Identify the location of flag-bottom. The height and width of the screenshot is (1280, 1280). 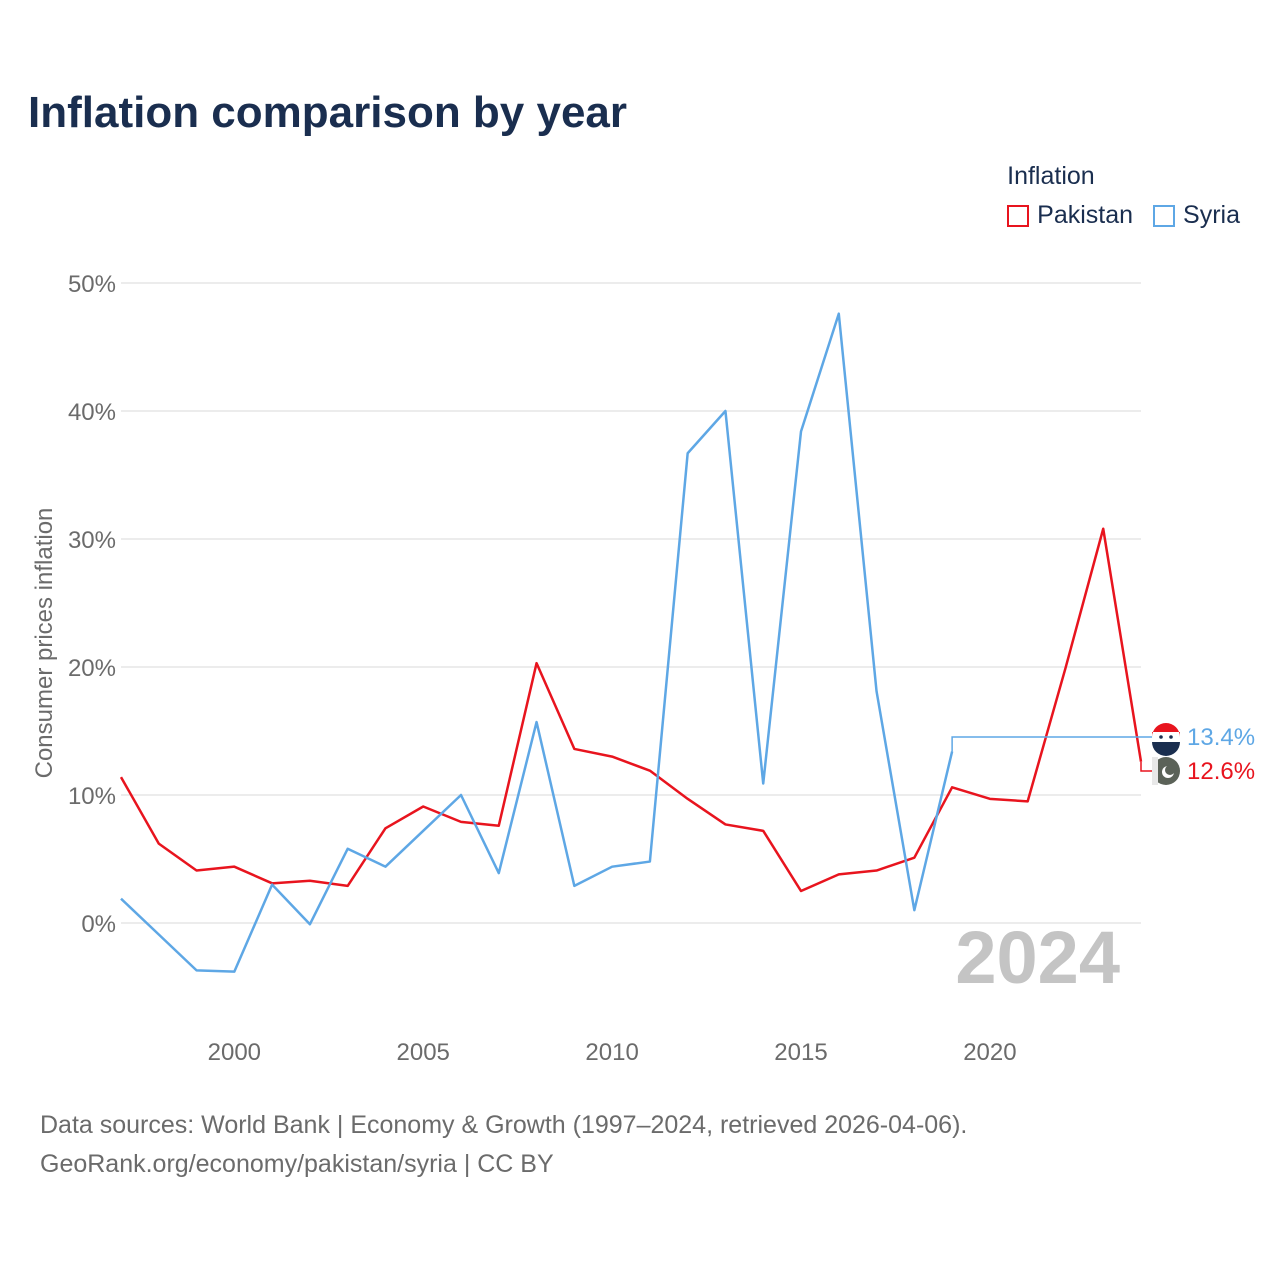
(1166, 749).